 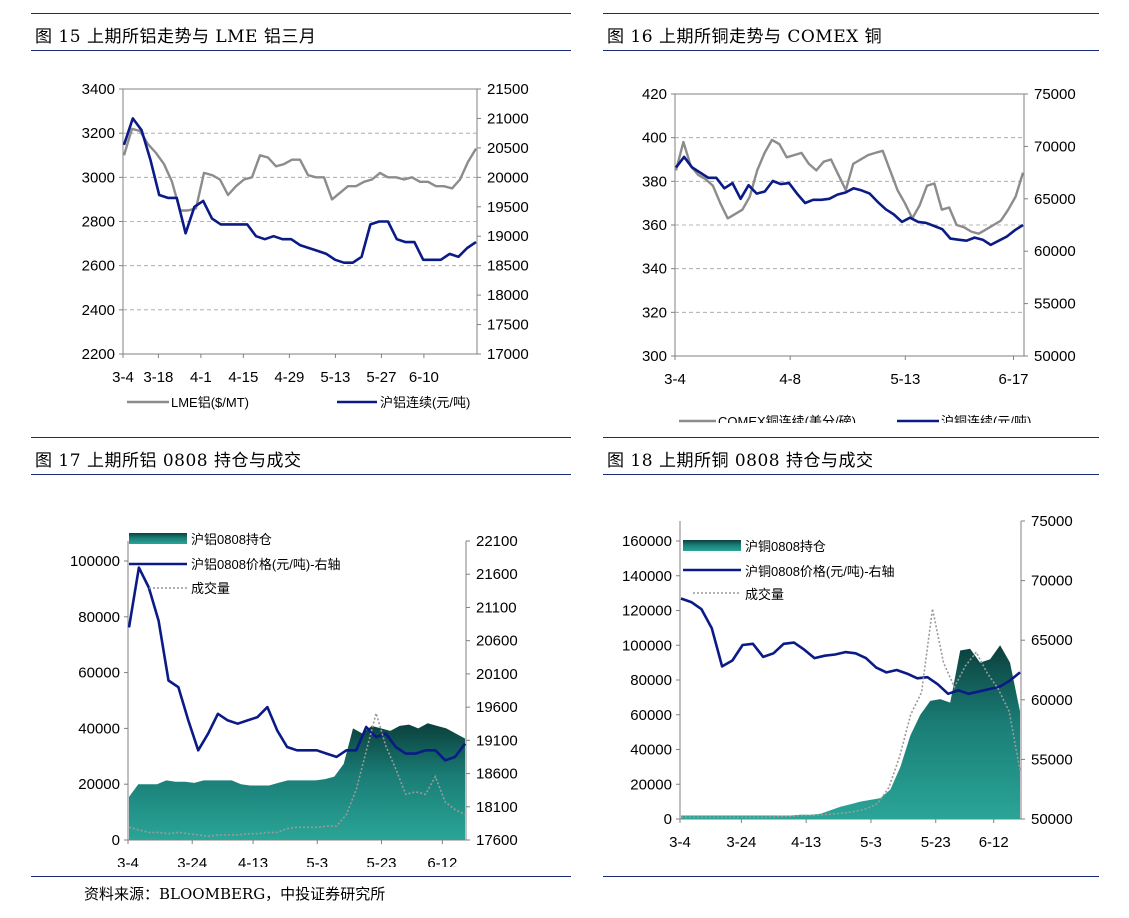 I want to click on left-axis-tick-label: 2800, so click(x=98, y=222).